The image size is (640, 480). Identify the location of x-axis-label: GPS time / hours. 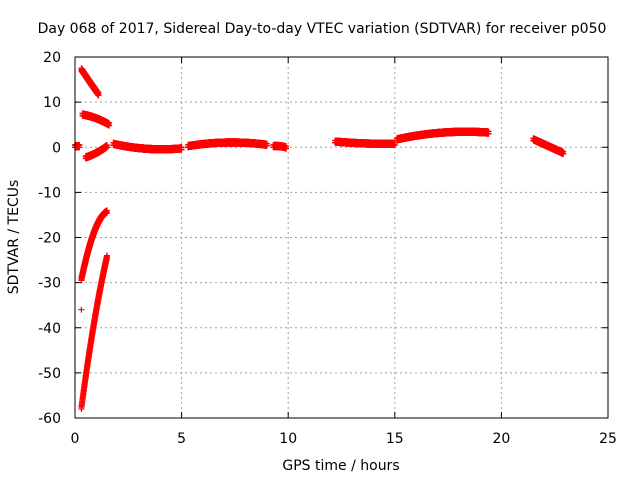
(340, 466).